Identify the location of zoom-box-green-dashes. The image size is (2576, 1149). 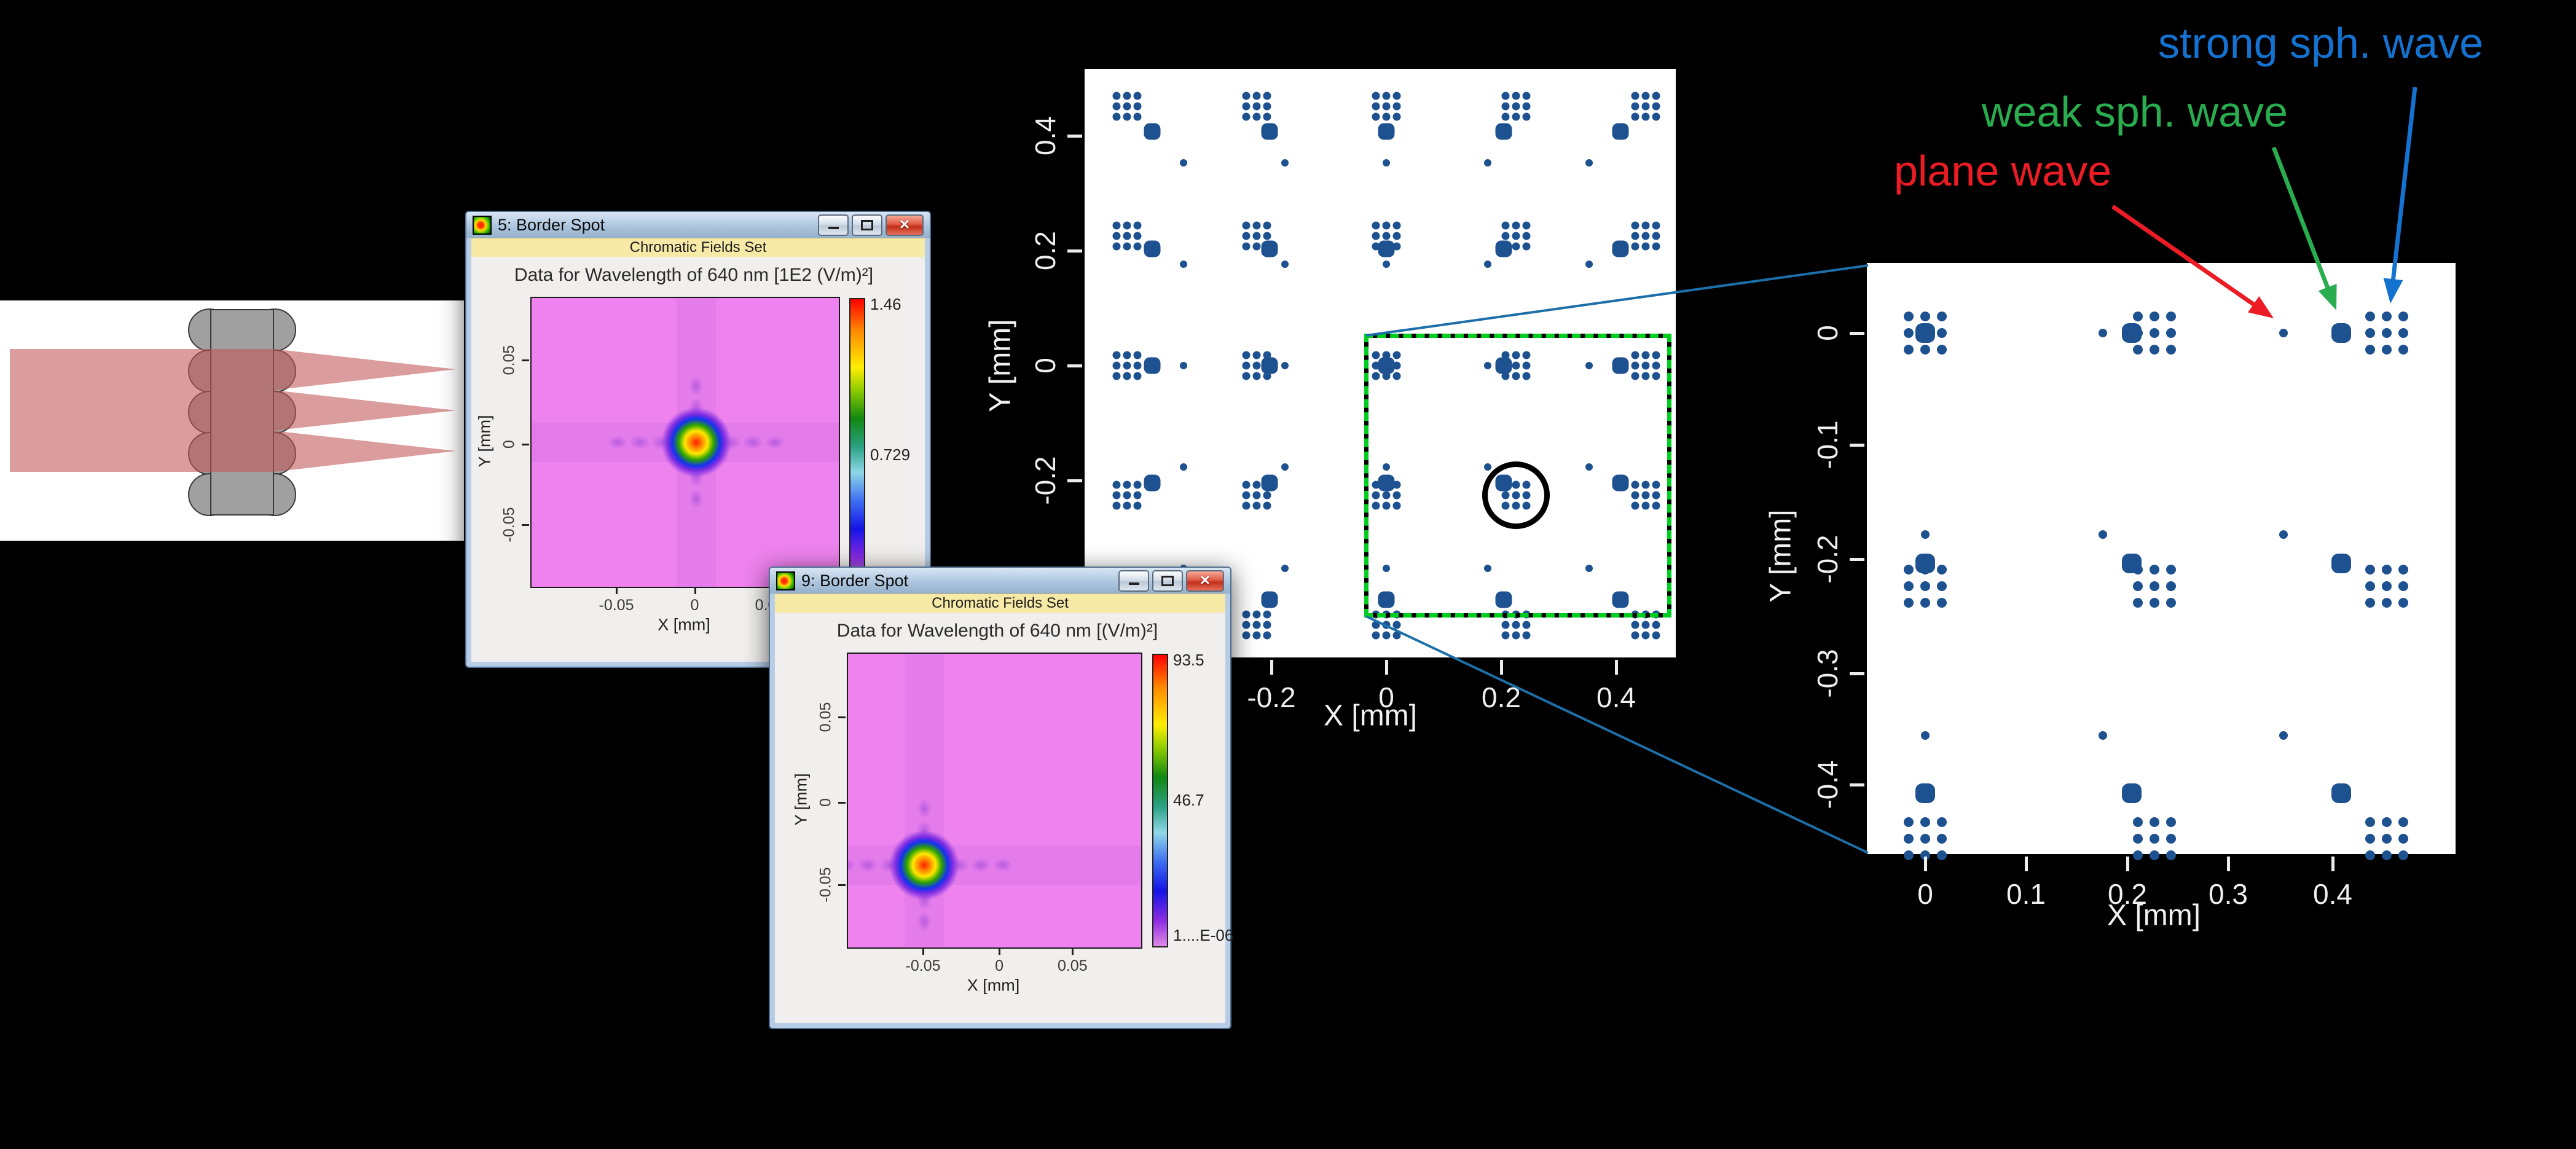
(1517, 476).